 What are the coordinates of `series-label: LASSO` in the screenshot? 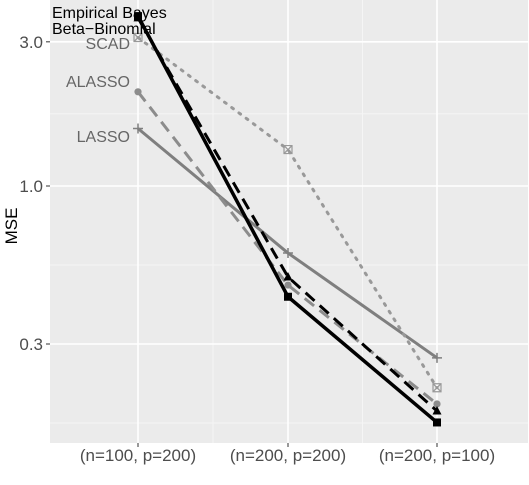 It's located at (103, 137).